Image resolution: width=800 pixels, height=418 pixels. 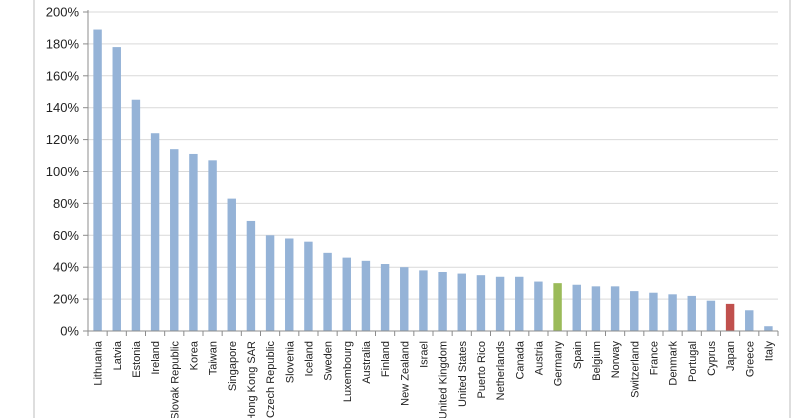 What do you see at coordinates (442, 301) in the screenshot?
I see `bar-united-kingdom` at bounding box center [442, 301].